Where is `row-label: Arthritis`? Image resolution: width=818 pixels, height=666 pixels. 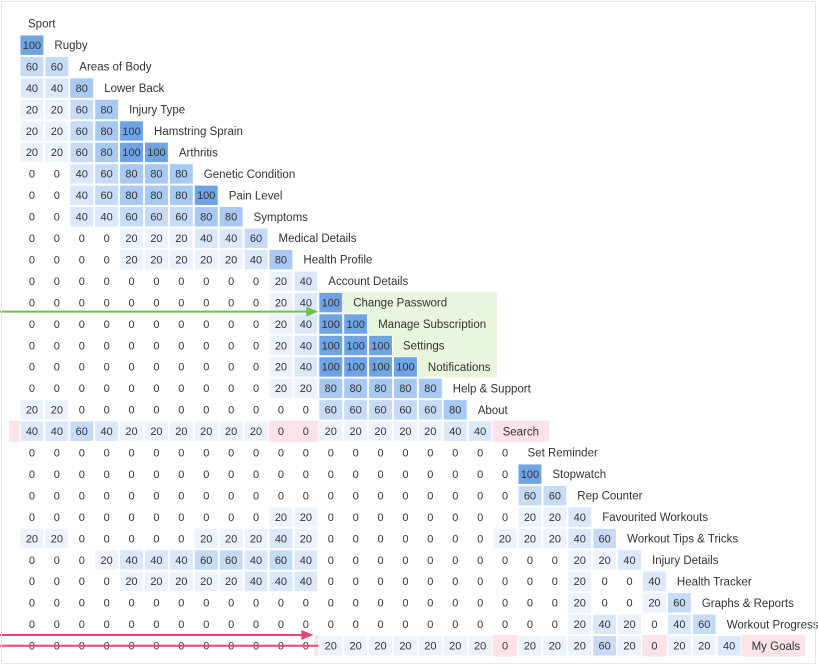 row-label: Arthritis is located at coordinates (198, 153).